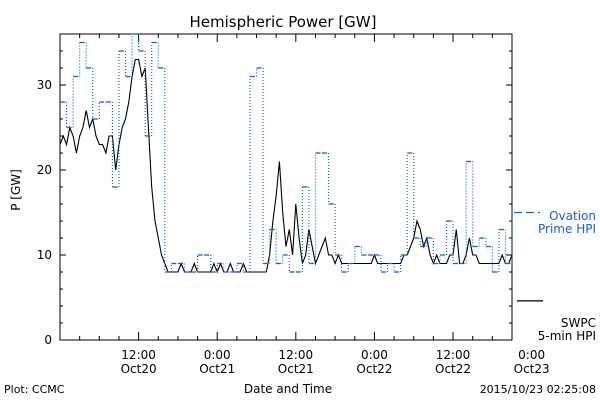 This screenshot has width=600, height=400. What do you see at coordinates (139, 369) in the screenshot?
I see `x-tick-date-label: Oct20` at bounding box center [139, 369].